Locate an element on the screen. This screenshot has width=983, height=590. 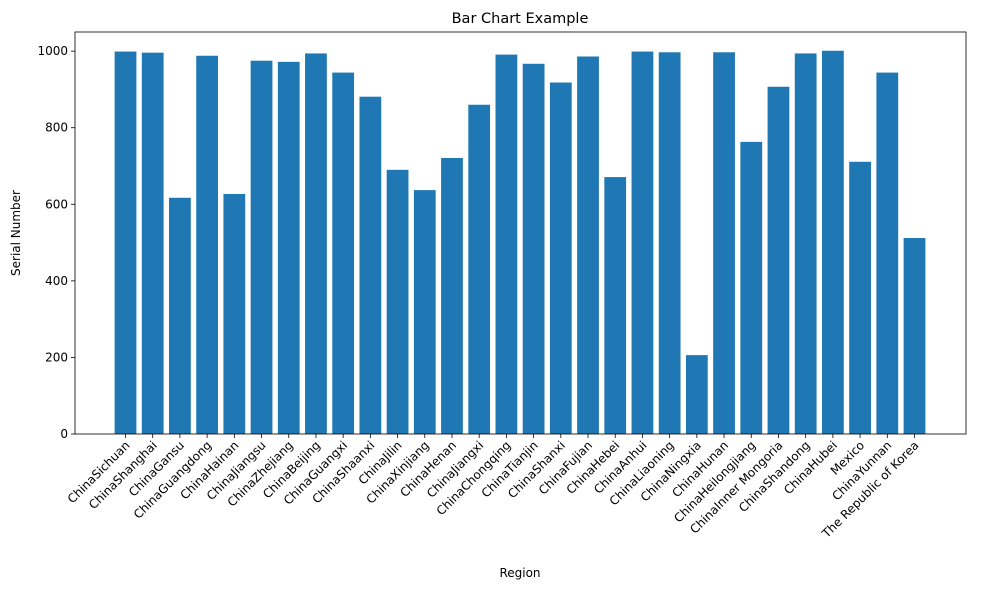
y-axis: 0 200 400 600 800 1000 is located at coordinates (56, 242).